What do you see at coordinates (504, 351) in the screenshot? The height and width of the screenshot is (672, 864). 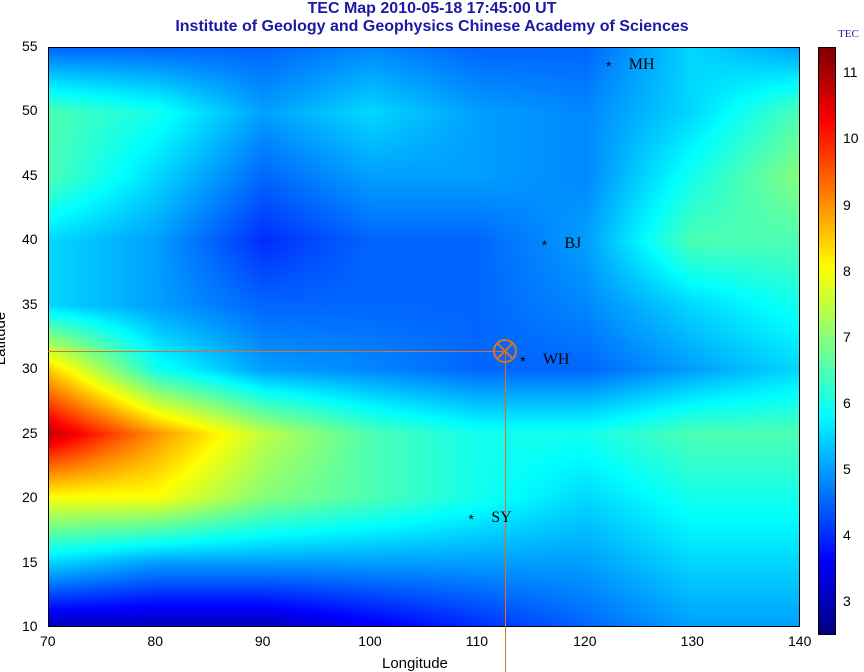 I see `crosshair-marker-icon` at bounding box center [504, 351].